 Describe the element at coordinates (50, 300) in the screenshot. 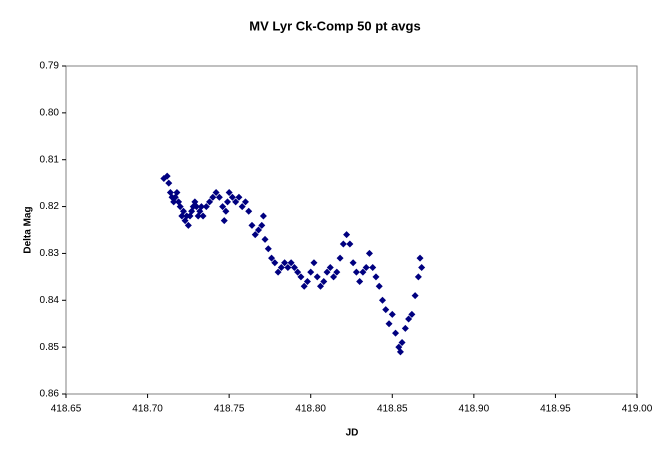

I see `y-tick-label: 0.84` at that location.